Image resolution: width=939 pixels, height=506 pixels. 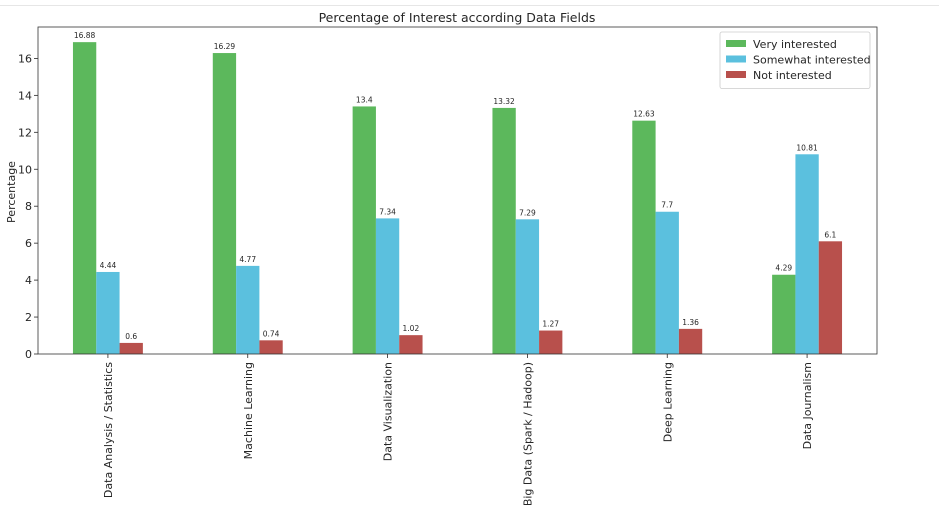 What do you see at coordinates (85, 35) in the screenshot?
I see `bar-value-label: 16.88` at bounding box center [85, 35].